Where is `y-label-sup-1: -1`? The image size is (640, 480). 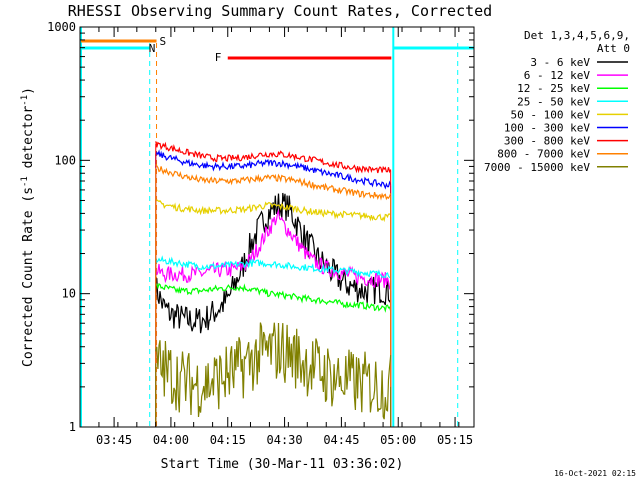 y-label-sup-1: -1 is located at coordinates (25, 181).